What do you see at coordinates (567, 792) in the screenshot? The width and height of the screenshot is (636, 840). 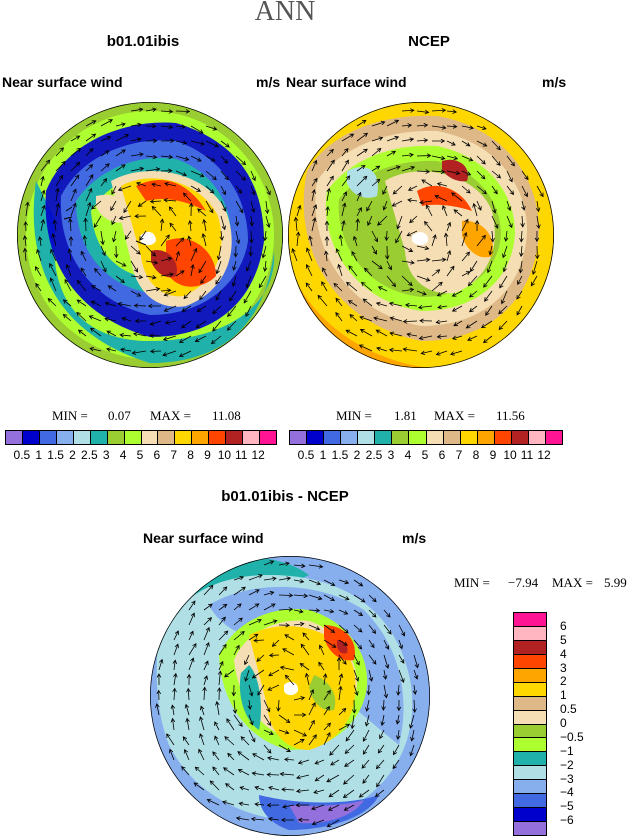 I see `panel3-colorbar-tick-label: −4` at bounding box center [567, 792].